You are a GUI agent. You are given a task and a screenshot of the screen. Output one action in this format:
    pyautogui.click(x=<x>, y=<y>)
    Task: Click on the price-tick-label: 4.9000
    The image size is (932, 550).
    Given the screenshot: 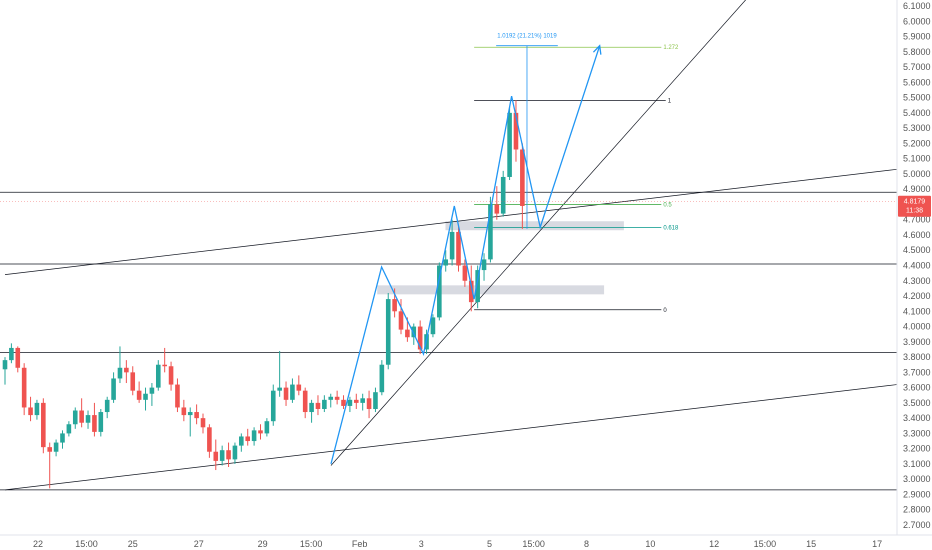 What is the action you would take?
    pyautogui.click(x=917, y=189)
    